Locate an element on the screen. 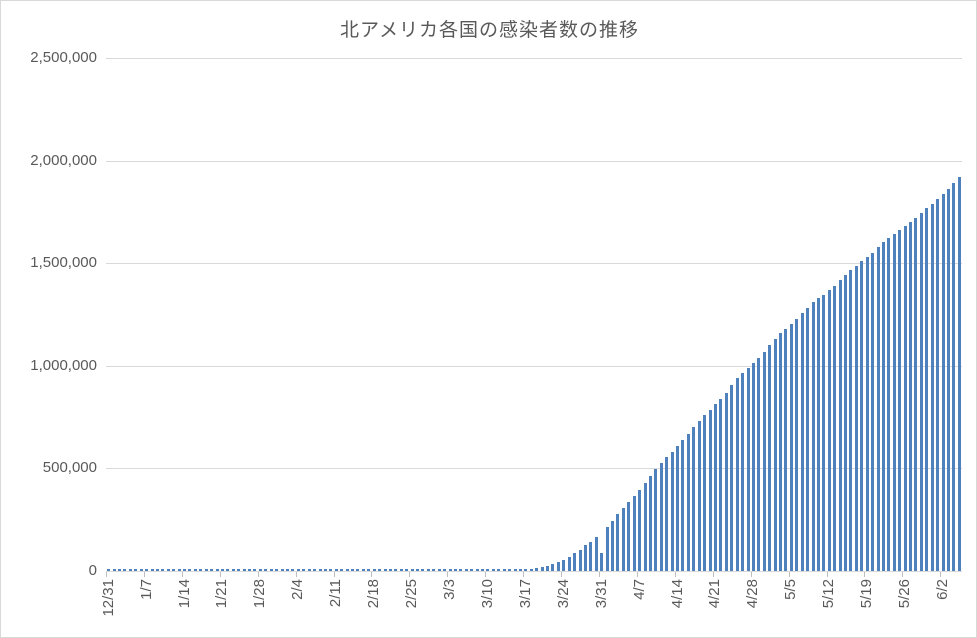  x-axis-tick-label: 1/14 is located at coordinates (184, 594).